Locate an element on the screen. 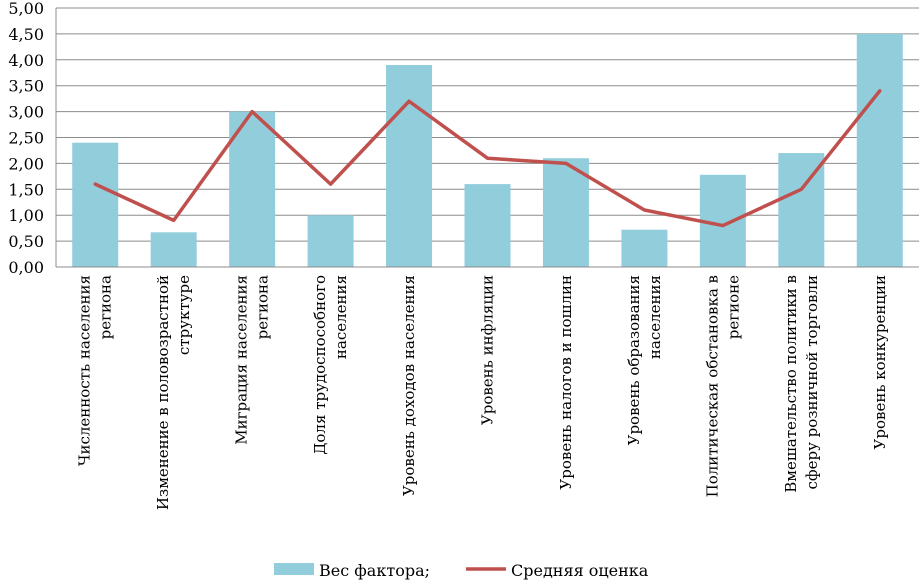 The image size is (919, 581). y-tick-label: 3,00 is located at coordinates (26, 112).